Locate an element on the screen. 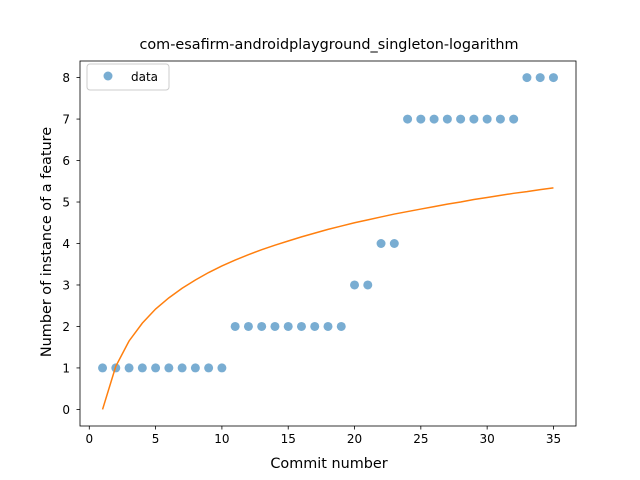 The height and width of the screenshot is (480, 640). x-tick-label: 10 is located at coordinates (221, 439).